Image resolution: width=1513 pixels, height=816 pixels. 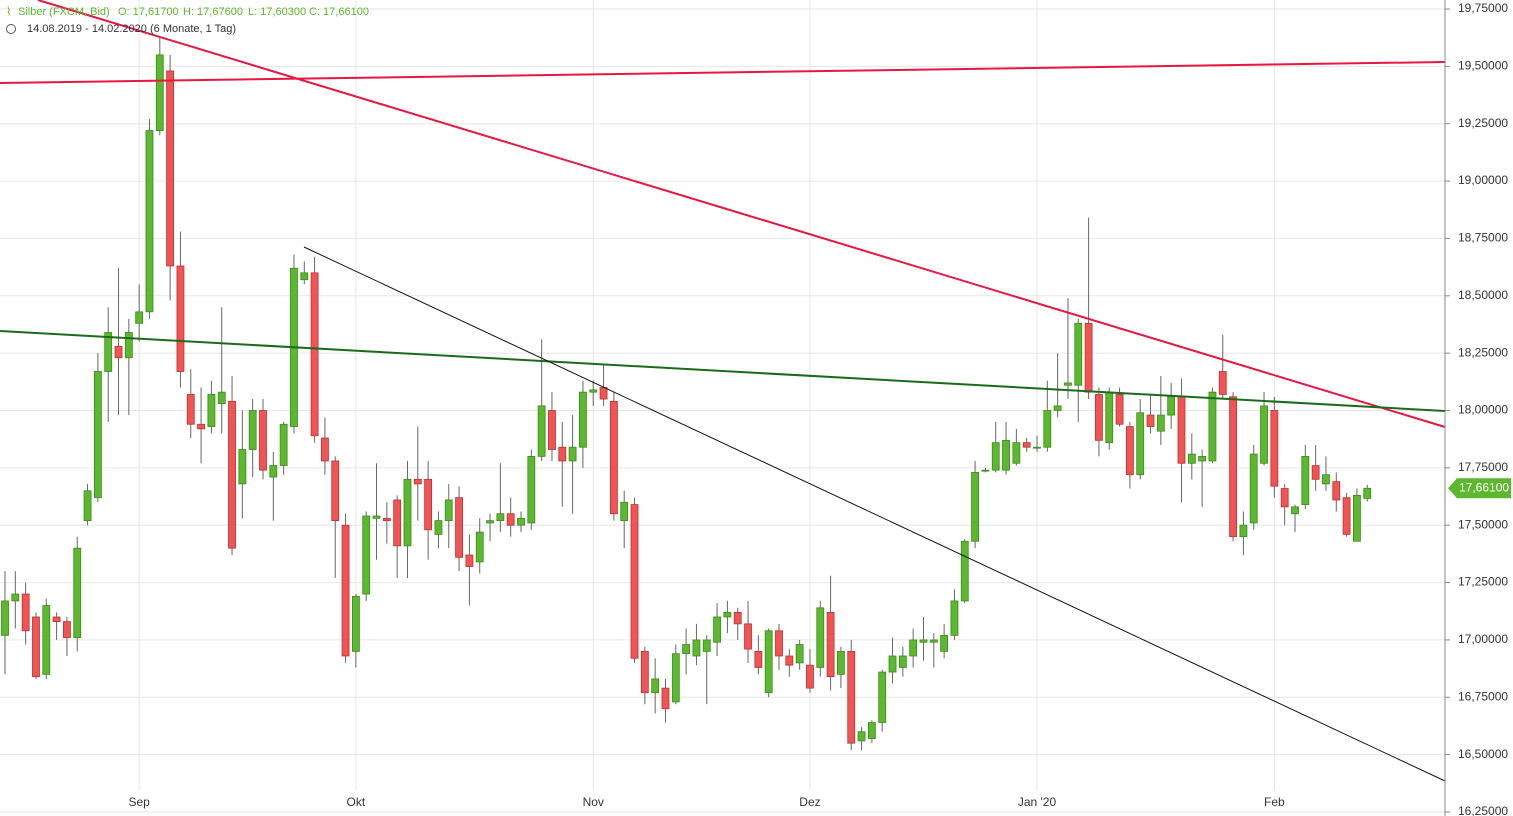 What do you see at coordinates (1483, 754) in the screenshot?
I see `y-tick-label: 16,50000` at bounding box center [1483, 754].